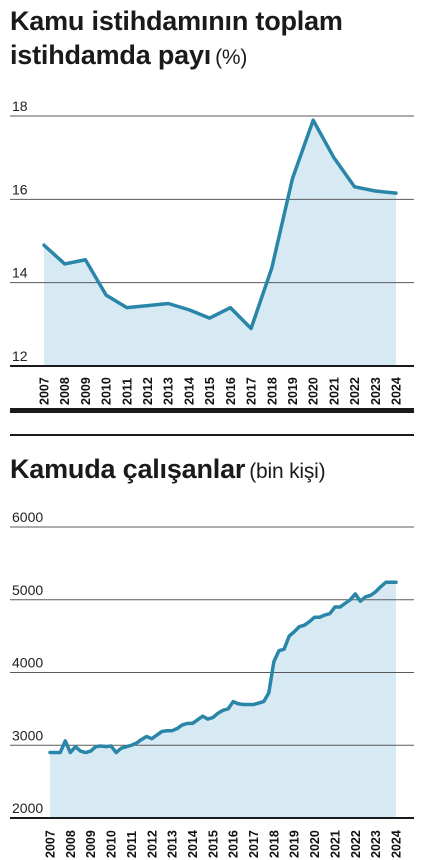  I want to click on chart2-xtick-label: 2016, so click(234, 844).